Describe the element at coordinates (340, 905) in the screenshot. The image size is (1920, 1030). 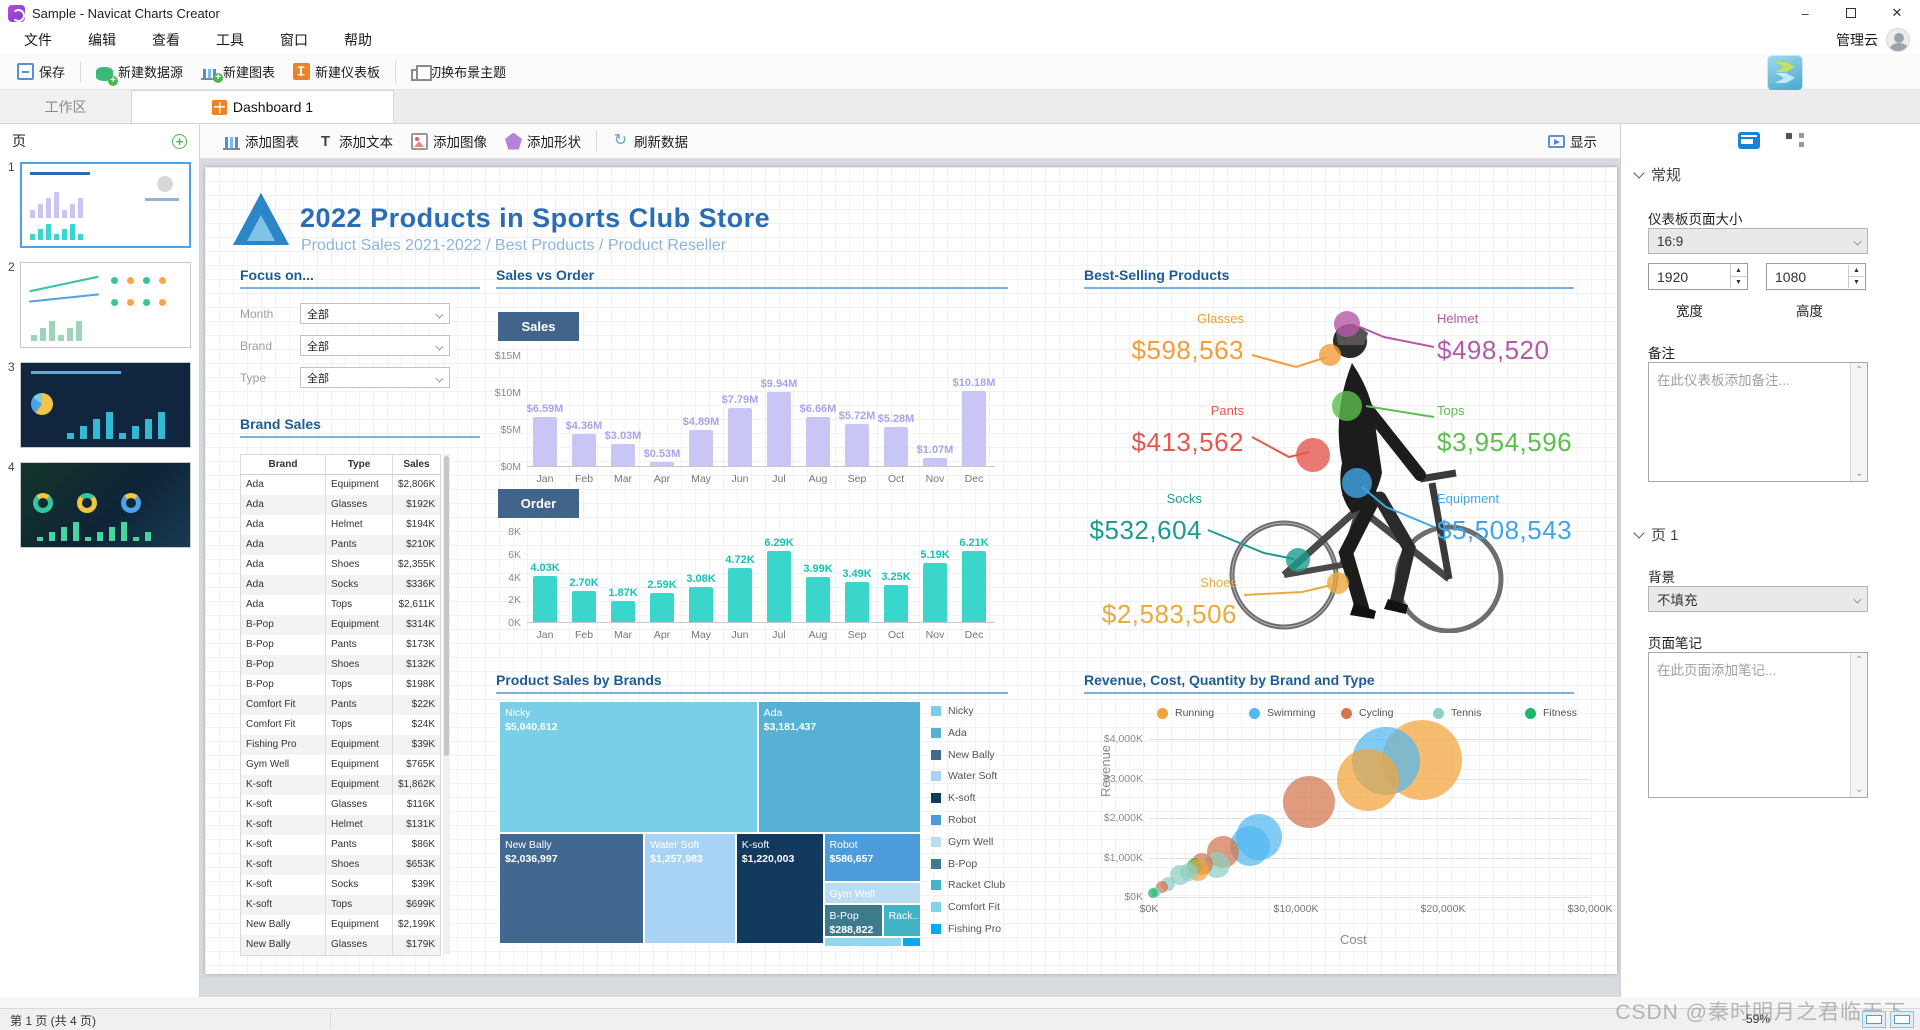
I see `table-row: K-soft Tops $699K` at that location.